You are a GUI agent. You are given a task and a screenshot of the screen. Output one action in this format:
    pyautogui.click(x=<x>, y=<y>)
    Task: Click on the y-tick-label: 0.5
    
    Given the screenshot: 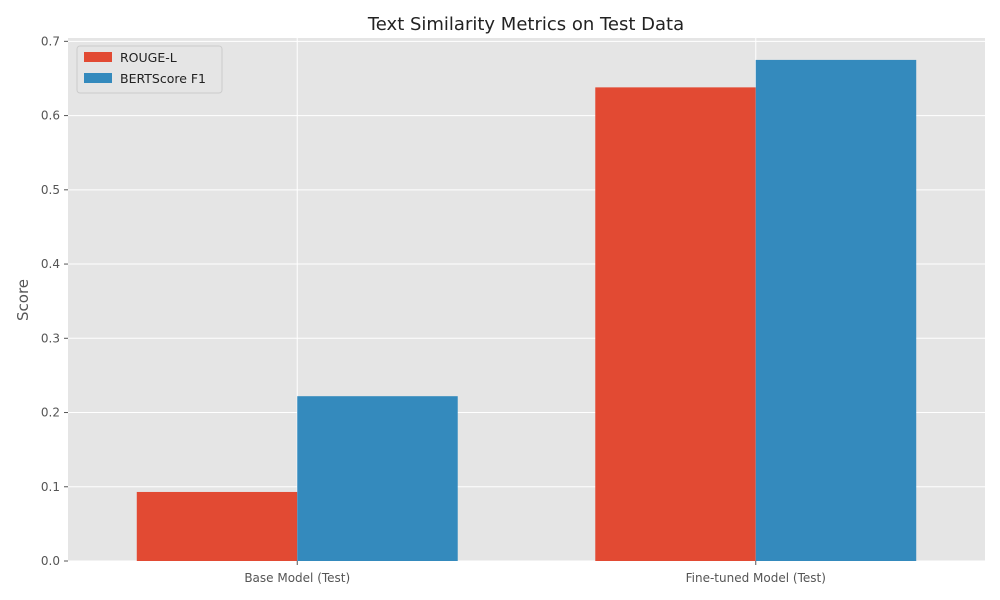 What is the action you would take?
    pyautogui.click(x=50, y=190)
    